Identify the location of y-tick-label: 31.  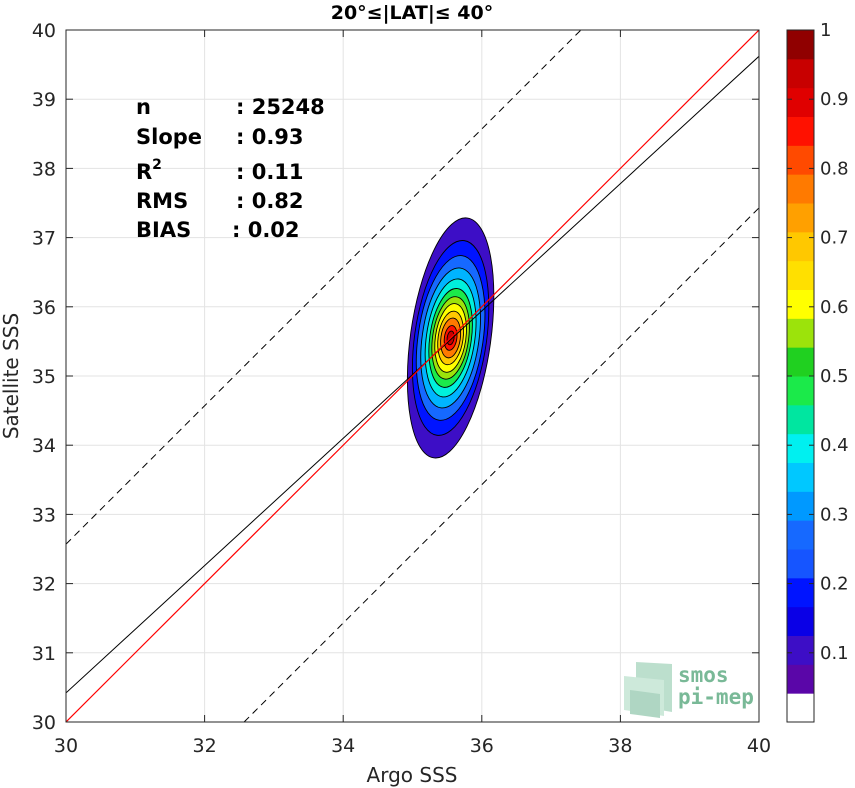
(44, 654).